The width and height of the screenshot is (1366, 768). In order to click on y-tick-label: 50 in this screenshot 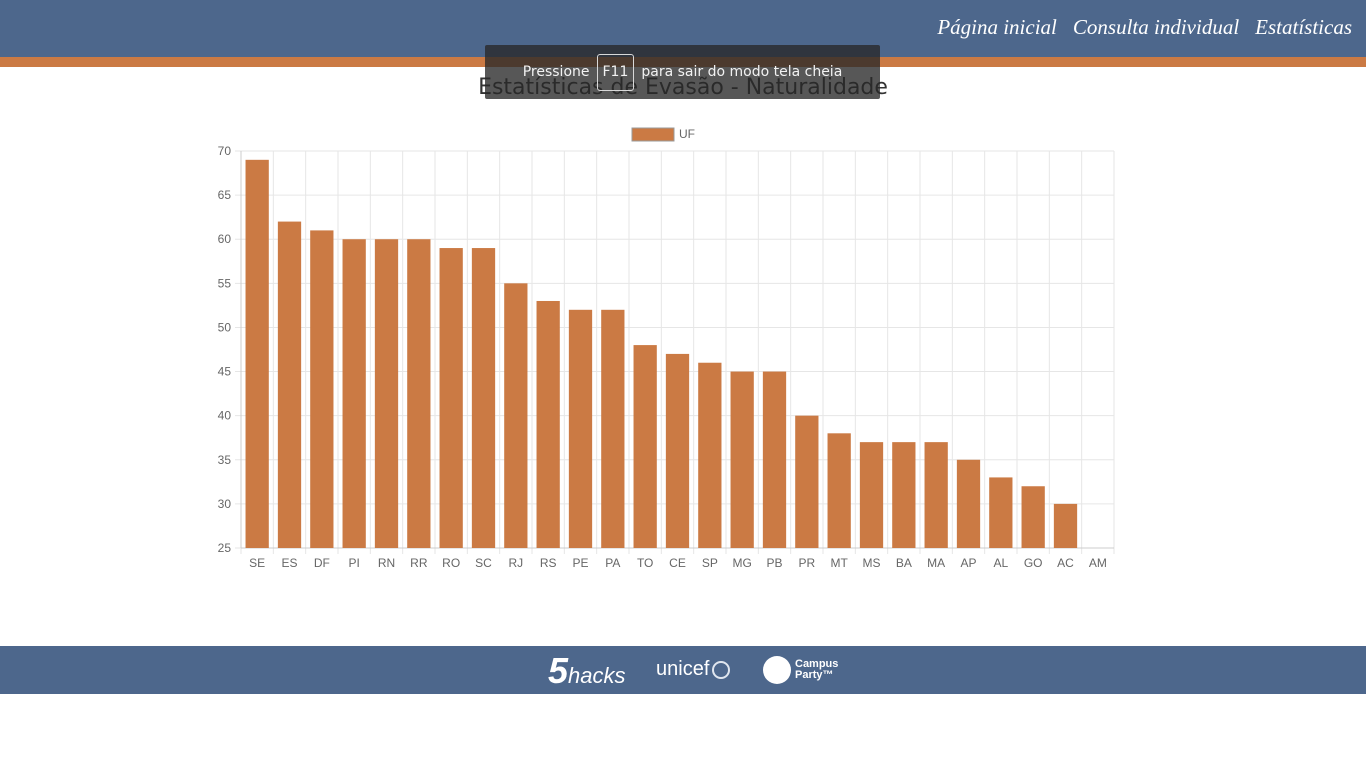, I will do `click(225, 327)`.